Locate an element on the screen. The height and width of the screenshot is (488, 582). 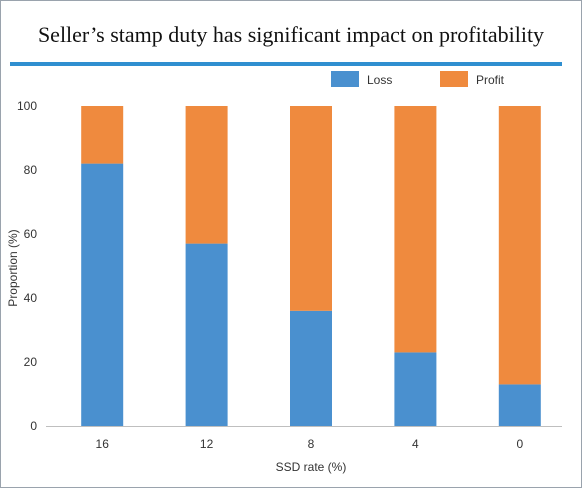
x-tick-label: 16 is located at coordinates (103, 444).